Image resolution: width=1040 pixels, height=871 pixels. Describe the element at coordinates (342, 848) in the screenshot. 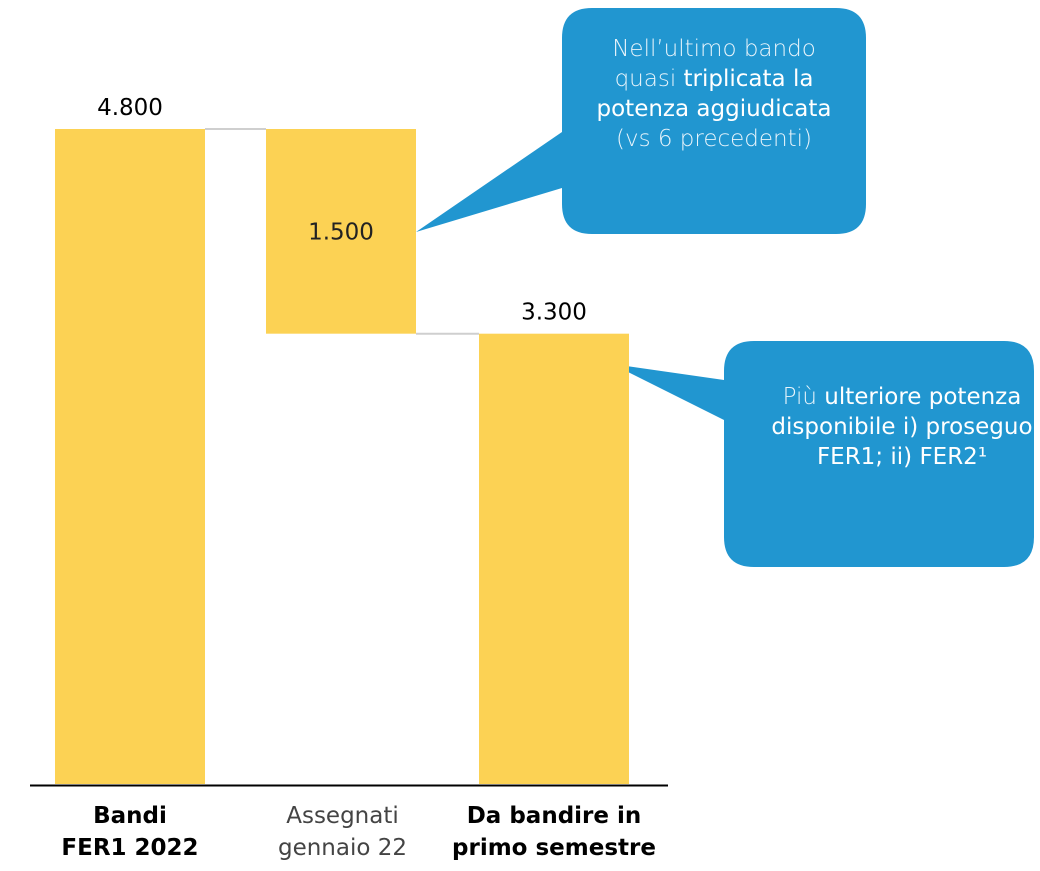

I see `x-tick-label-line: gennaio 22` at that location.